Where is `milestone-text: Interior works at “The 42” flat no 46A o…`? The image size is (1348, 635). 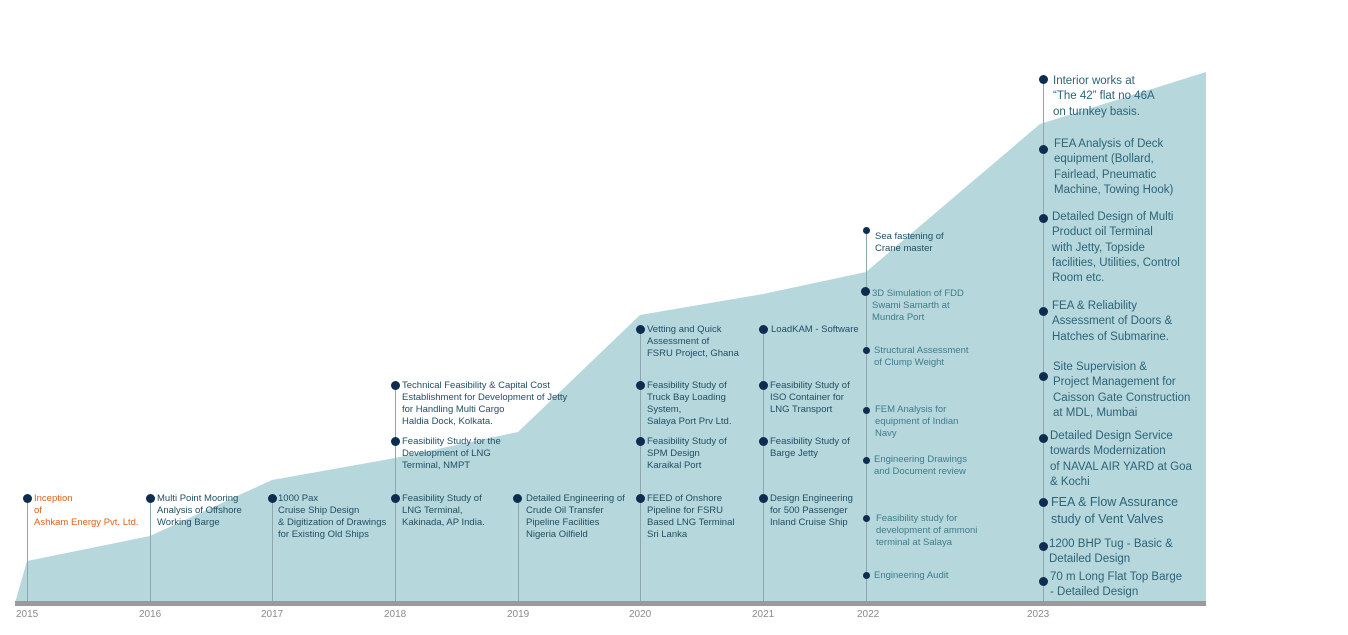
milestone-text: Interior works at “The 42” flat no 46A o… is located at coordinates (1104, 96).